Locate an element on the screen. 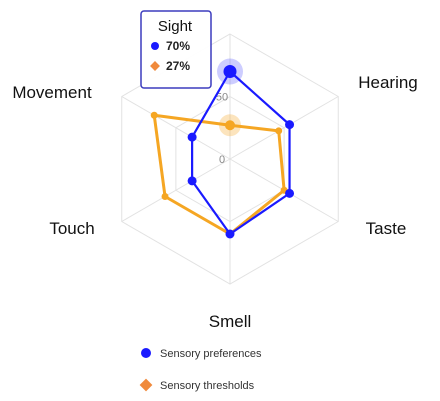 The height and width of the screenshot is (401, 440). tick-labels: 0 50 is located at coordinates (222, 129).